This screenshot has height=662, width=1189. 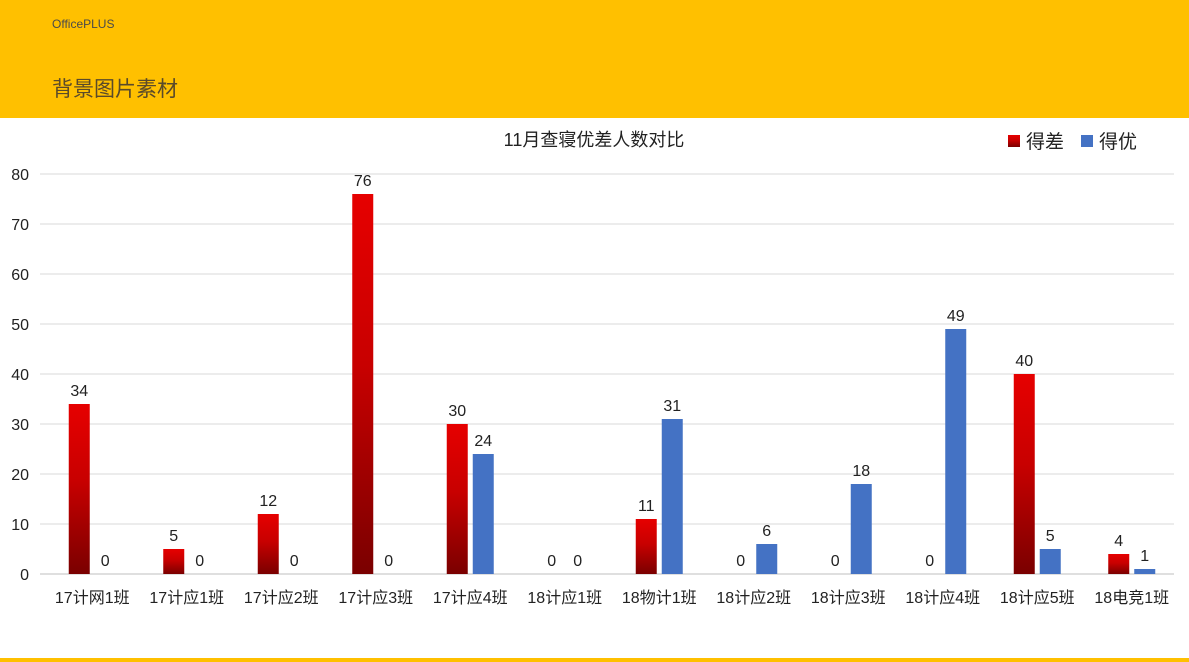 What do you see at coordinates (1144, 556) in the screenshot?
I see `data-label: 1` at bounding box center [1144, 556].